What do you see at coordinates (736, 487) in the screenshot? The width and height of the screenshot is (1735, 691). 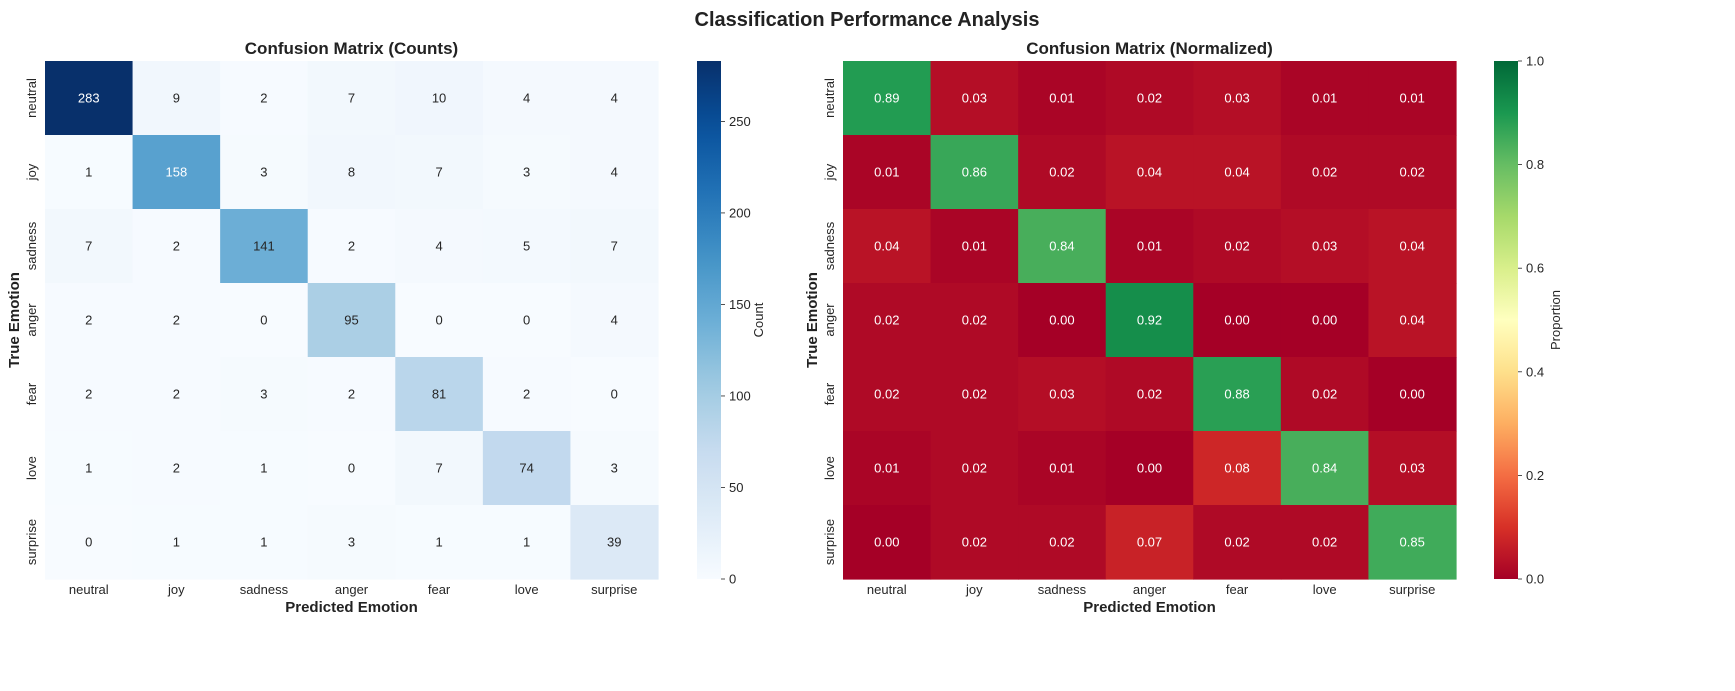 I see `colorbar-tick-label: 50` at bounding box center [736, 487].